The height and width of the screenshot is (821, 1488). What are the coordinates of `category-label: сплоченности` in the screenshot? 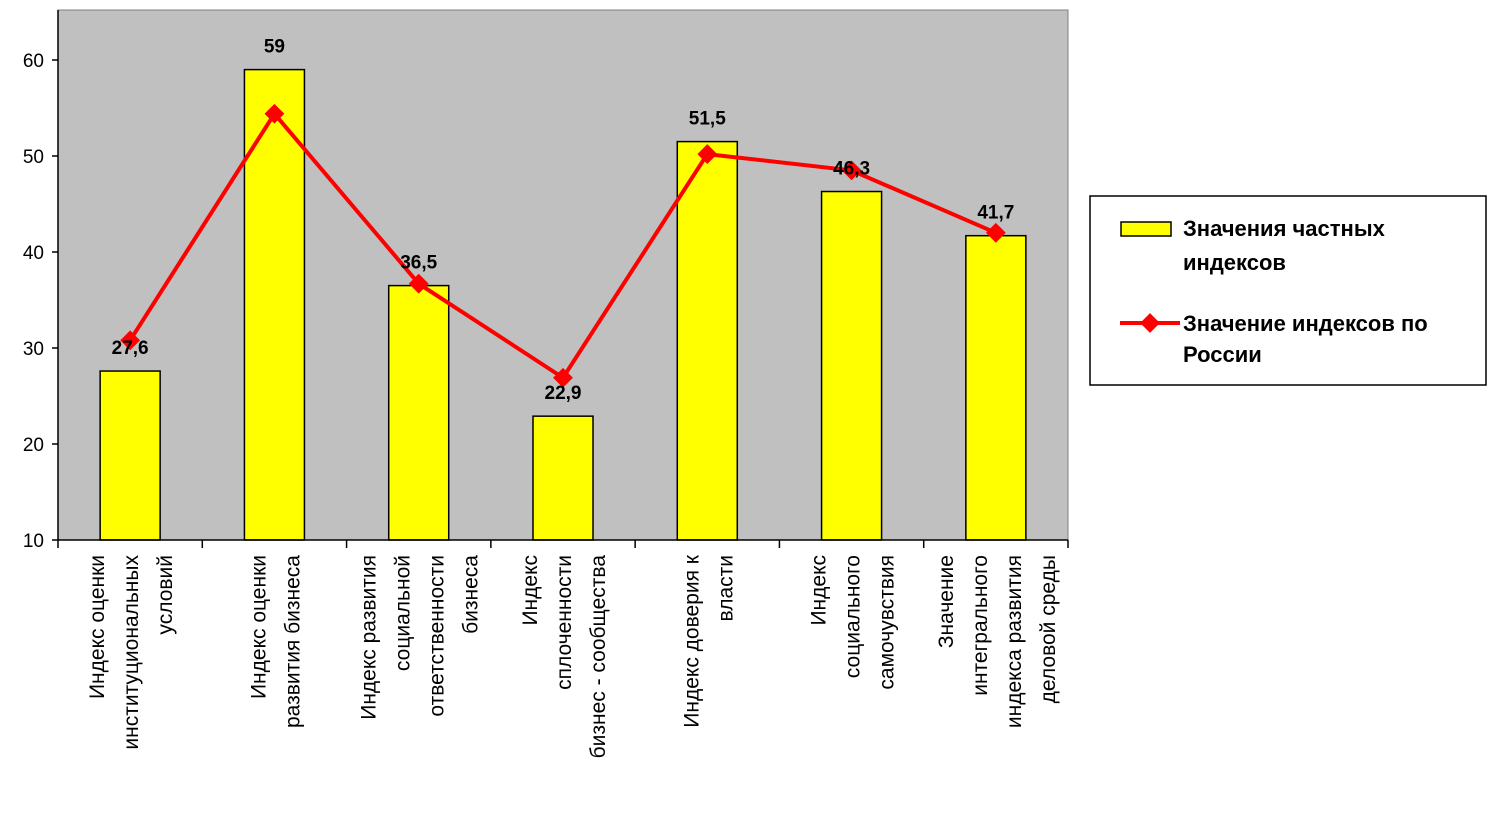 It's located at (564, 622).